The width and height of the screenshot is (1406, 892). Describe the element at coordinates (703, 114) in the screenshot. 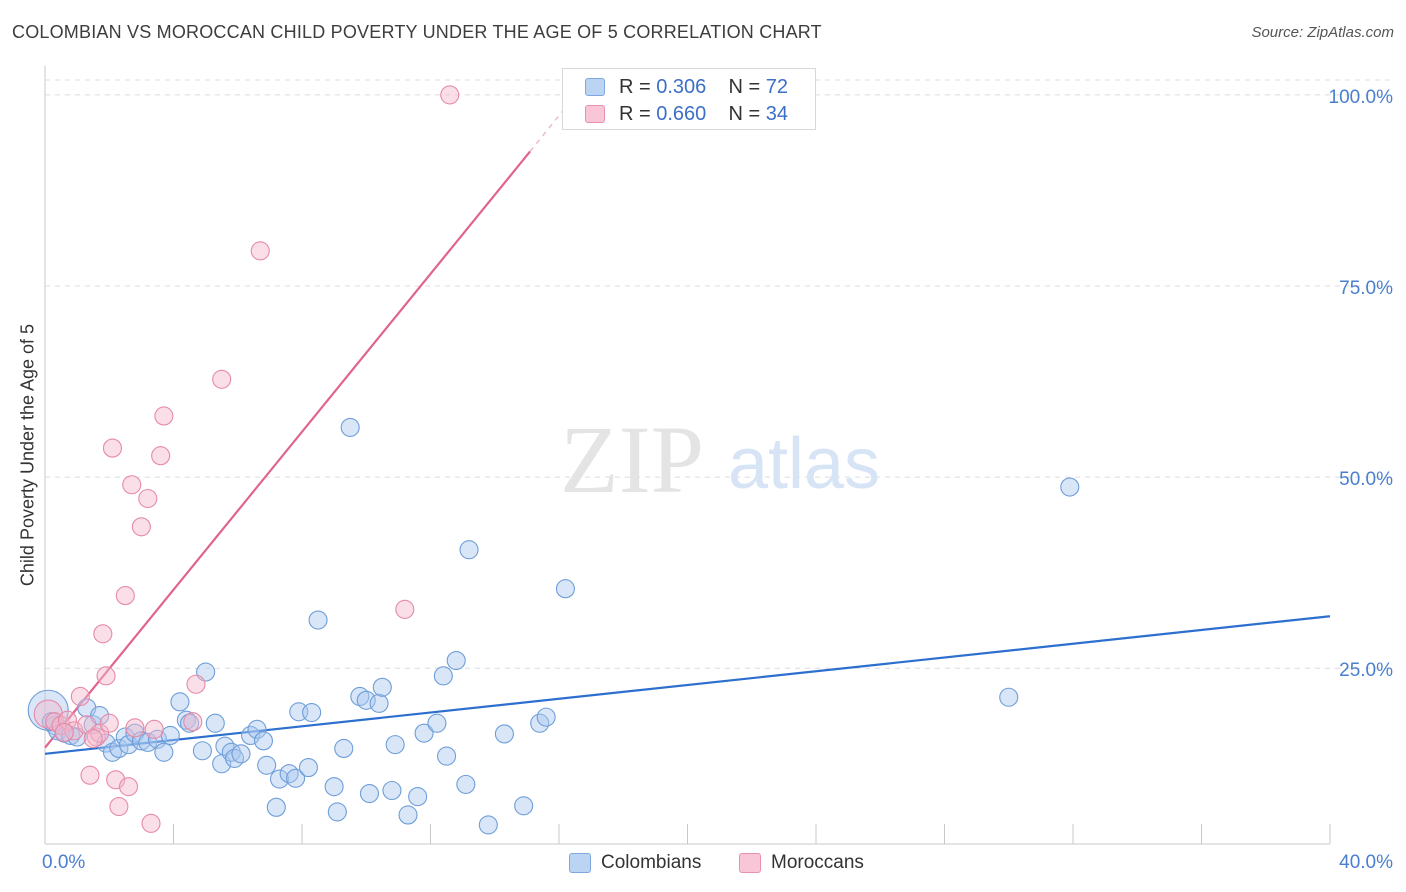

I see `legend-text-moroccans: R = 0.660 N = 34` at that location.